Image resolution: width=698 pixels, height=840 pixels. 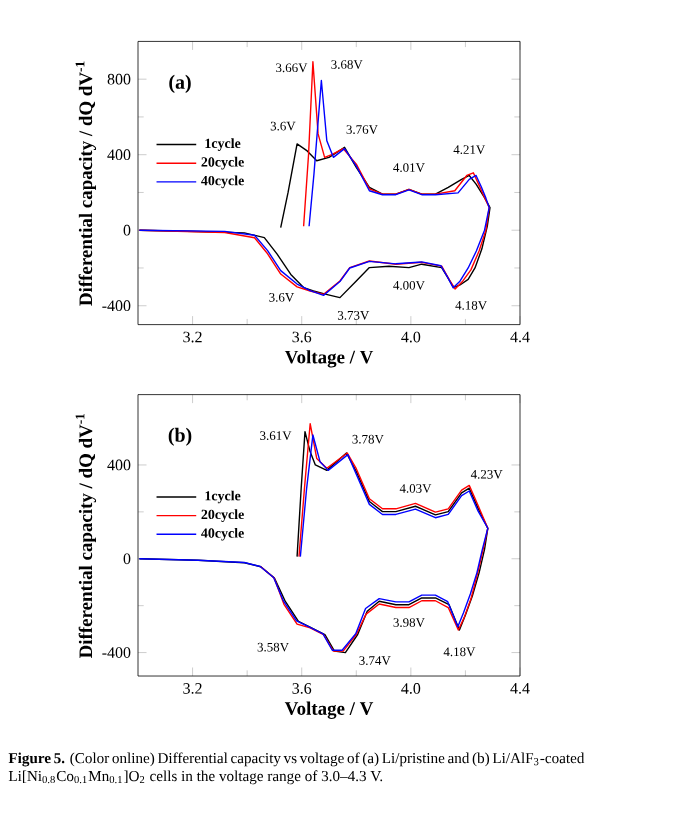 I want to click on text: (b), so click(x=180, y=436).